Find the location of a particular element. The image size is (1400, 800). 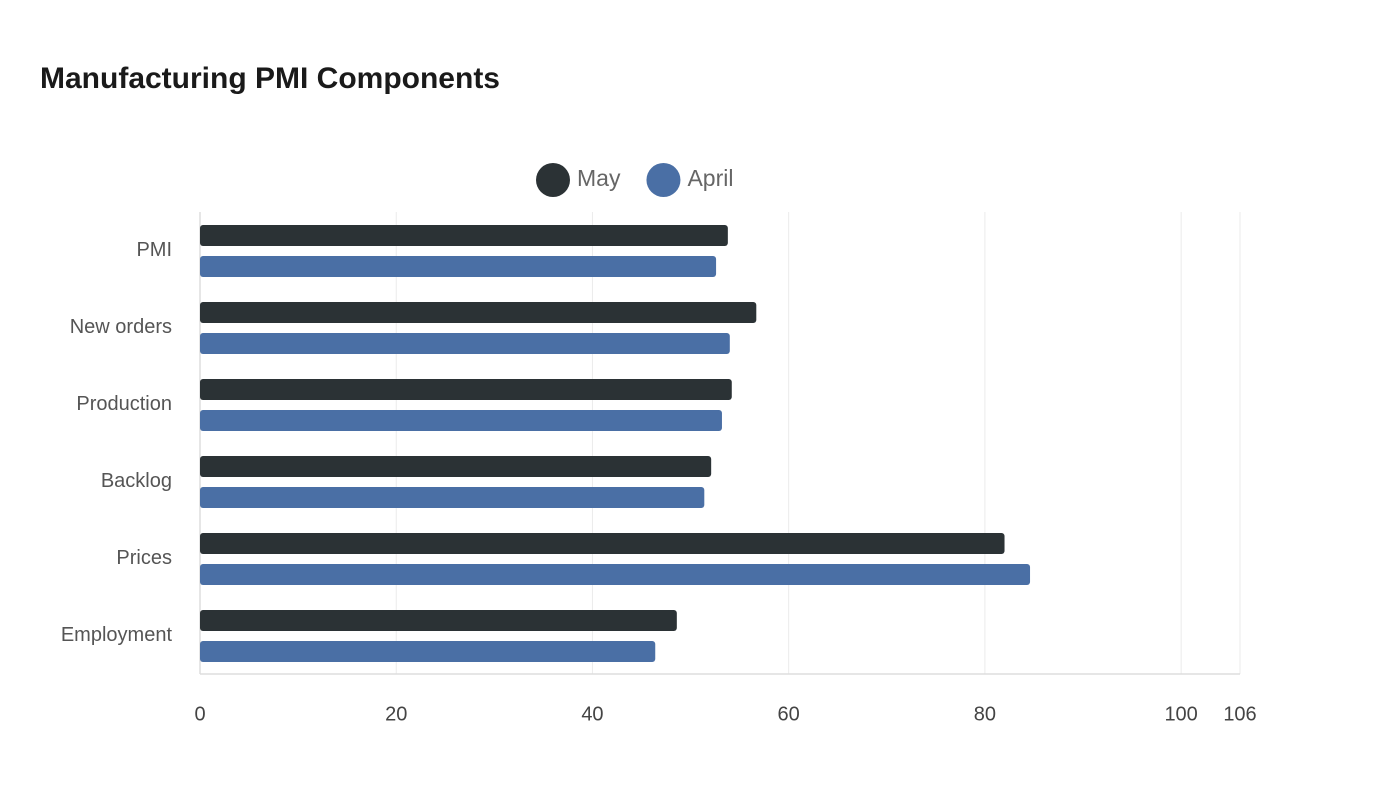

y-tick-label: Backlog is located at coordinates (136, 481).